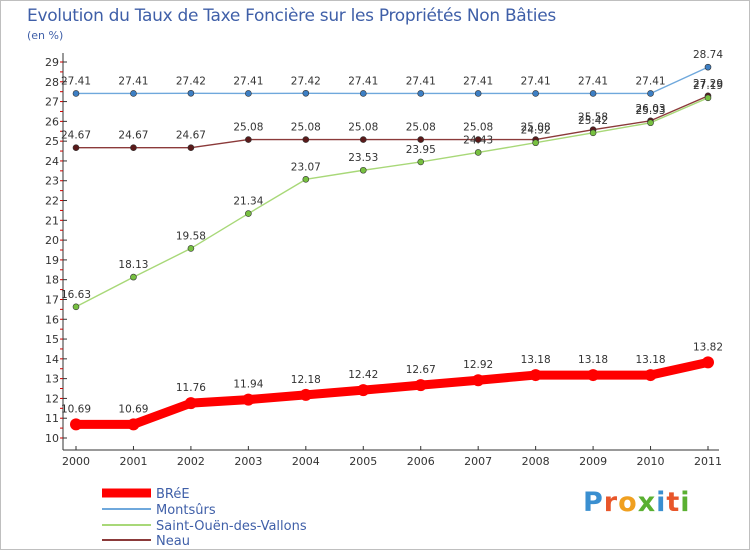  What do you see at coordinates (708, 461) in the screenshot?
I see `x-tick-label: 2011` at bounding box center [708, 461].